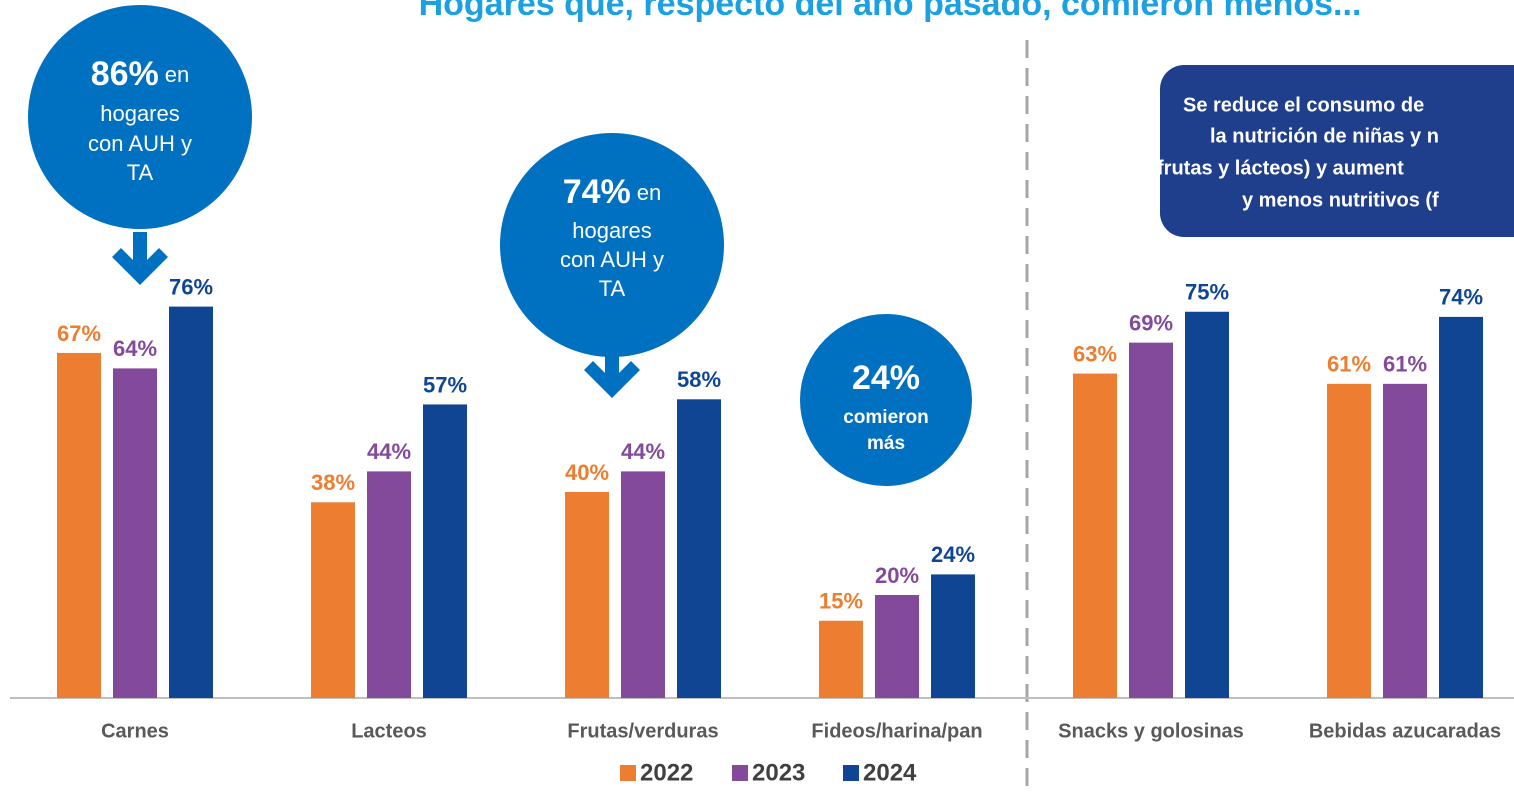 Image resolution: width=1514 pixels, height=799 pixels. What do you see at coordinates (1303, 105) in the screenshot?
I see `note-line: Se reduce el consumo de` at bounding box center [1303, 105].